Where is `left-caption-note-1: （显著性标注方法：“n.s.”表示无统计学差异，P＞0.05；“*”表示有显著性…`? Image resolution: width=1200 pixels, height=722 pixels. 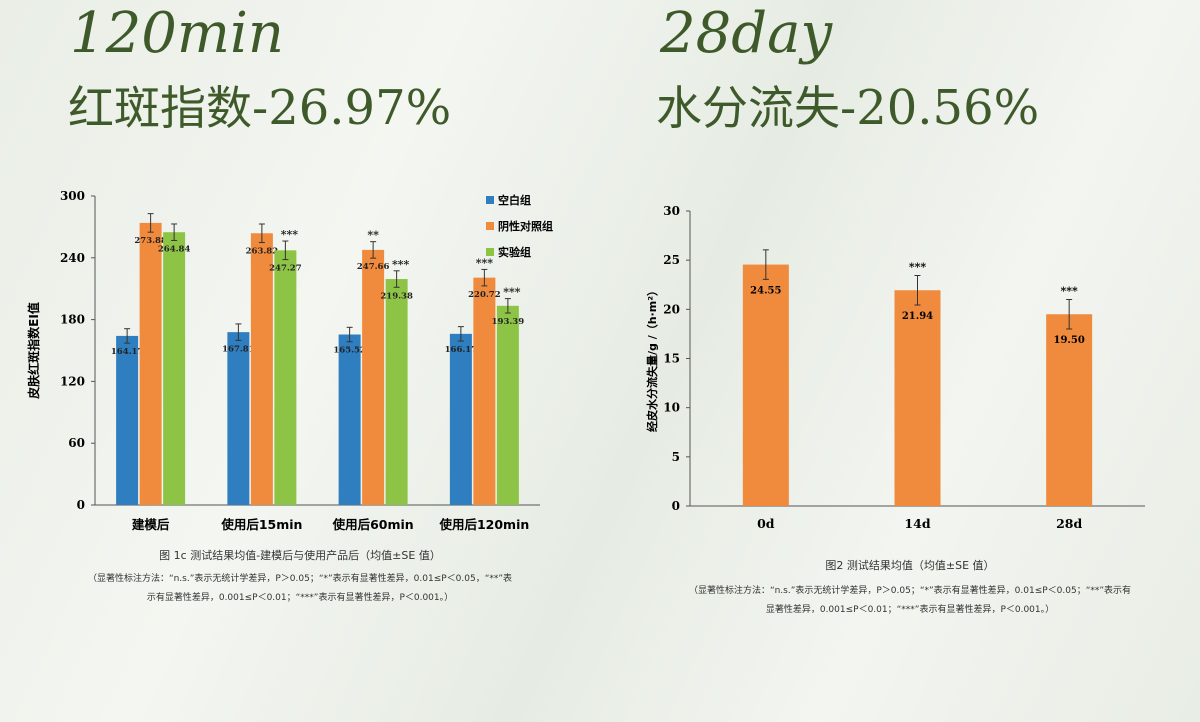
left-caption-note-1: （显著性标注方法：“n.s.”表示无统计学差异，P＞0.05；“*”表示有显著性… is located at coordinates (300, 579).